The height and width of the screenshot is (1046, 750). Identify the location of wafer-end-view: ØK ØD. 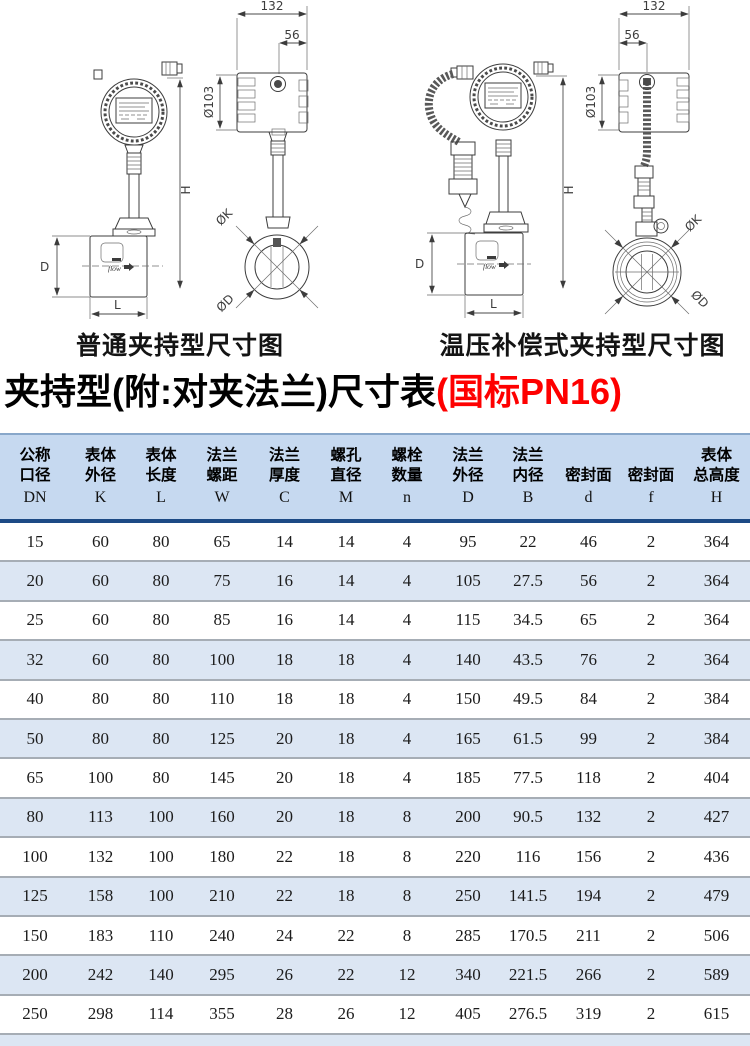
(266, 260).